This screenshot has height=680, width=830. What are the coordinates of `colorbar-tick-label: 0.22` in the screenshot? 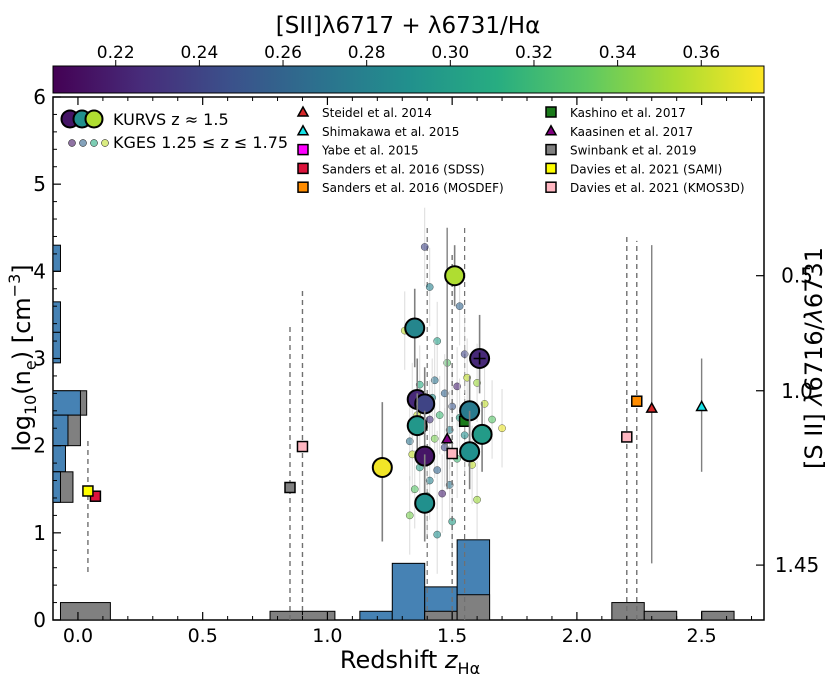 It's located at (116, 53).